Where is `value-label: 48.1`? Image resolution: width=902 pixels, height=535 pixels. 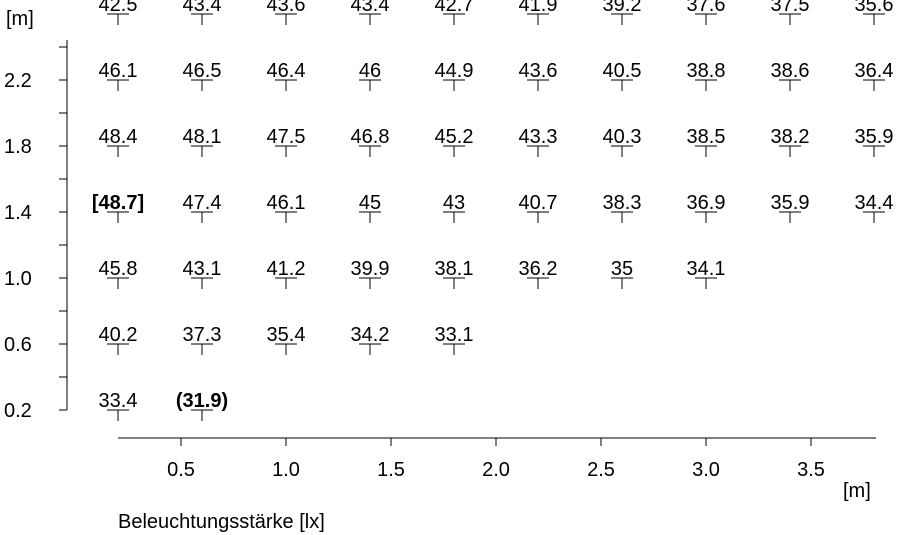
value-label: 48.1 is located at coordinates (202, 137).